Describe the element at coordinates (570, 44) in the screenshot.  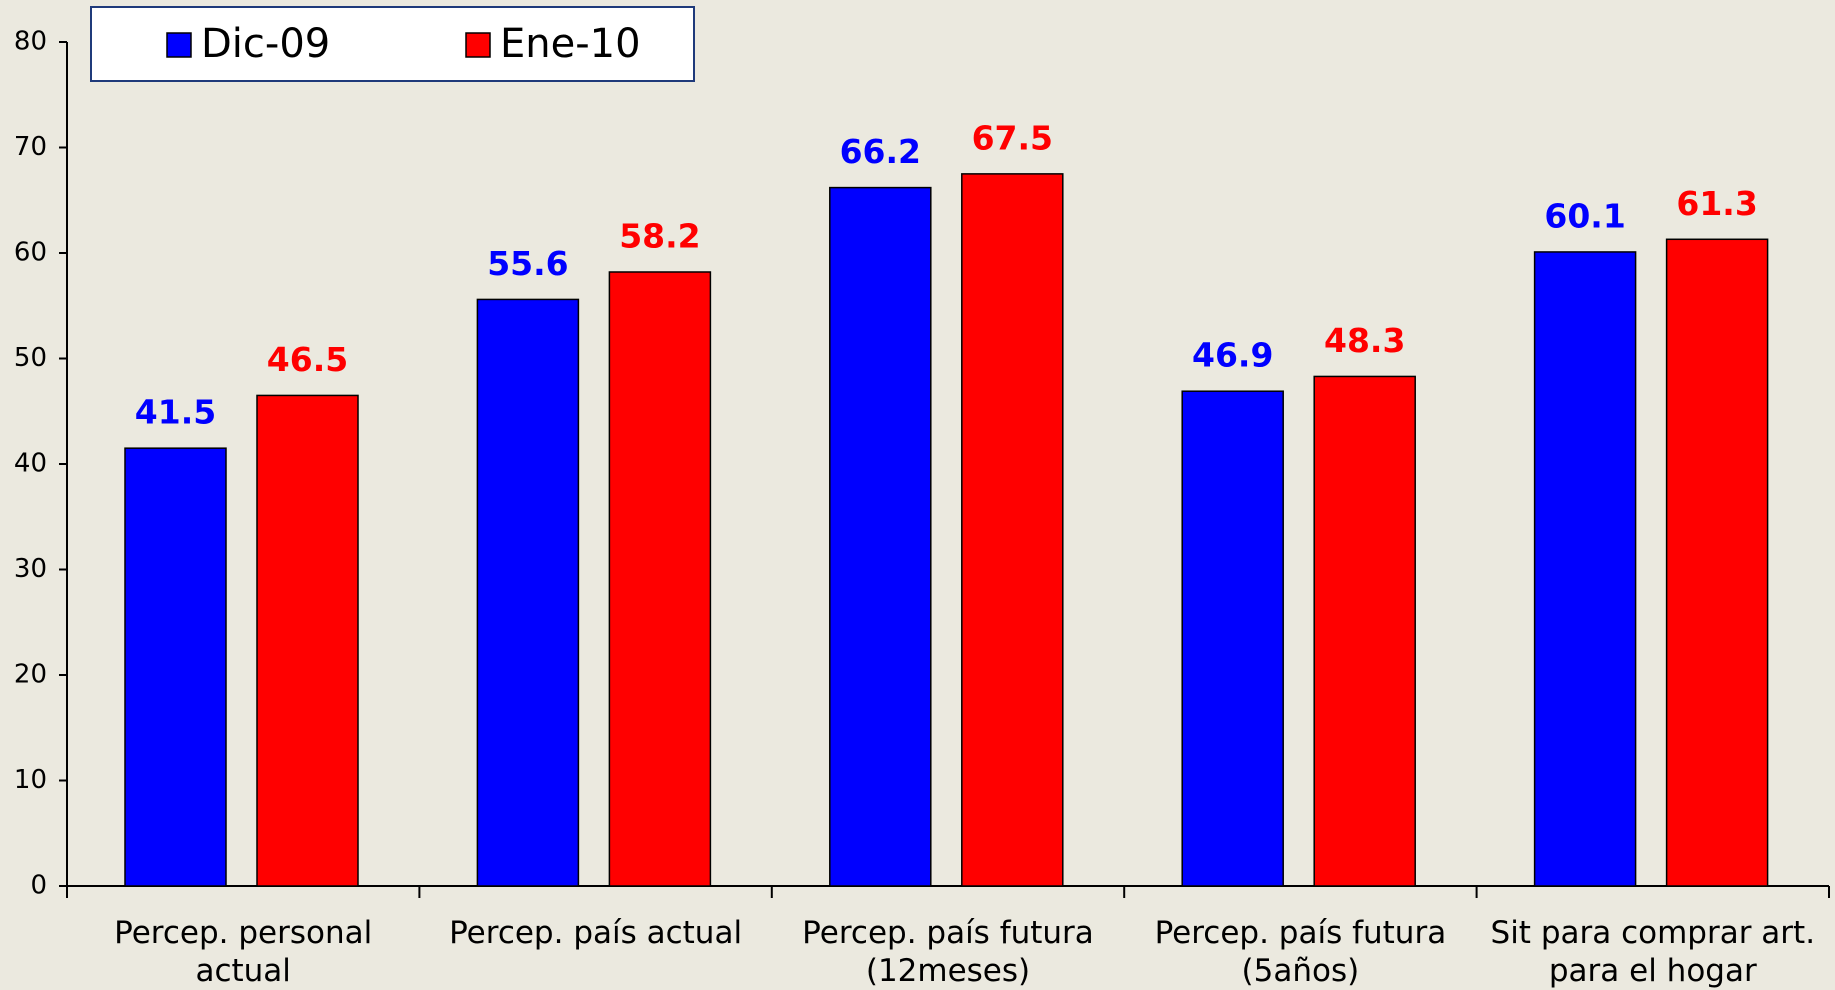
I see `legend-label: Ene-10` at that location.